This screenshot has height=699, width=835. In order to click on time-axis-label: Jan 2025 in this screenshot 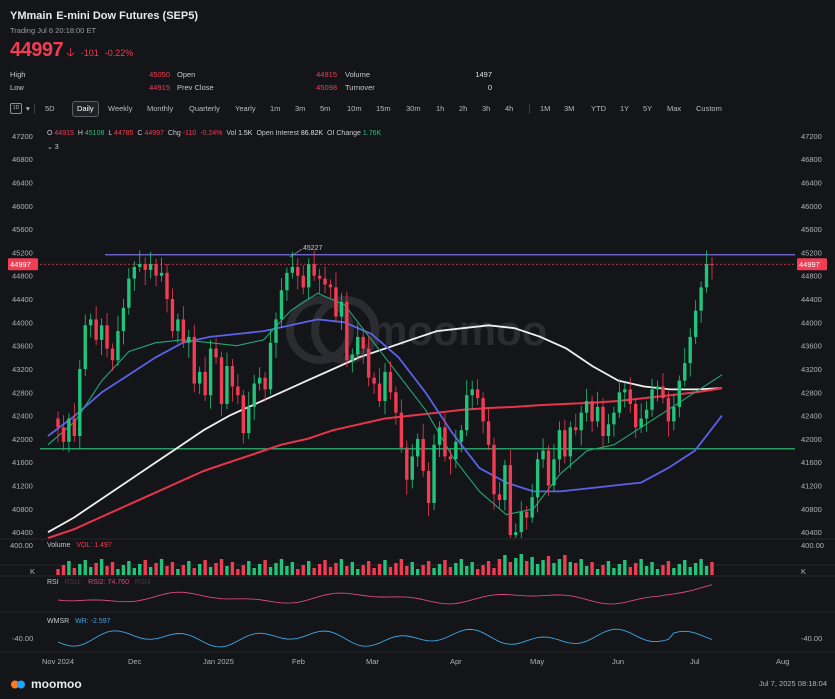, I will do `click(218, 661)`.